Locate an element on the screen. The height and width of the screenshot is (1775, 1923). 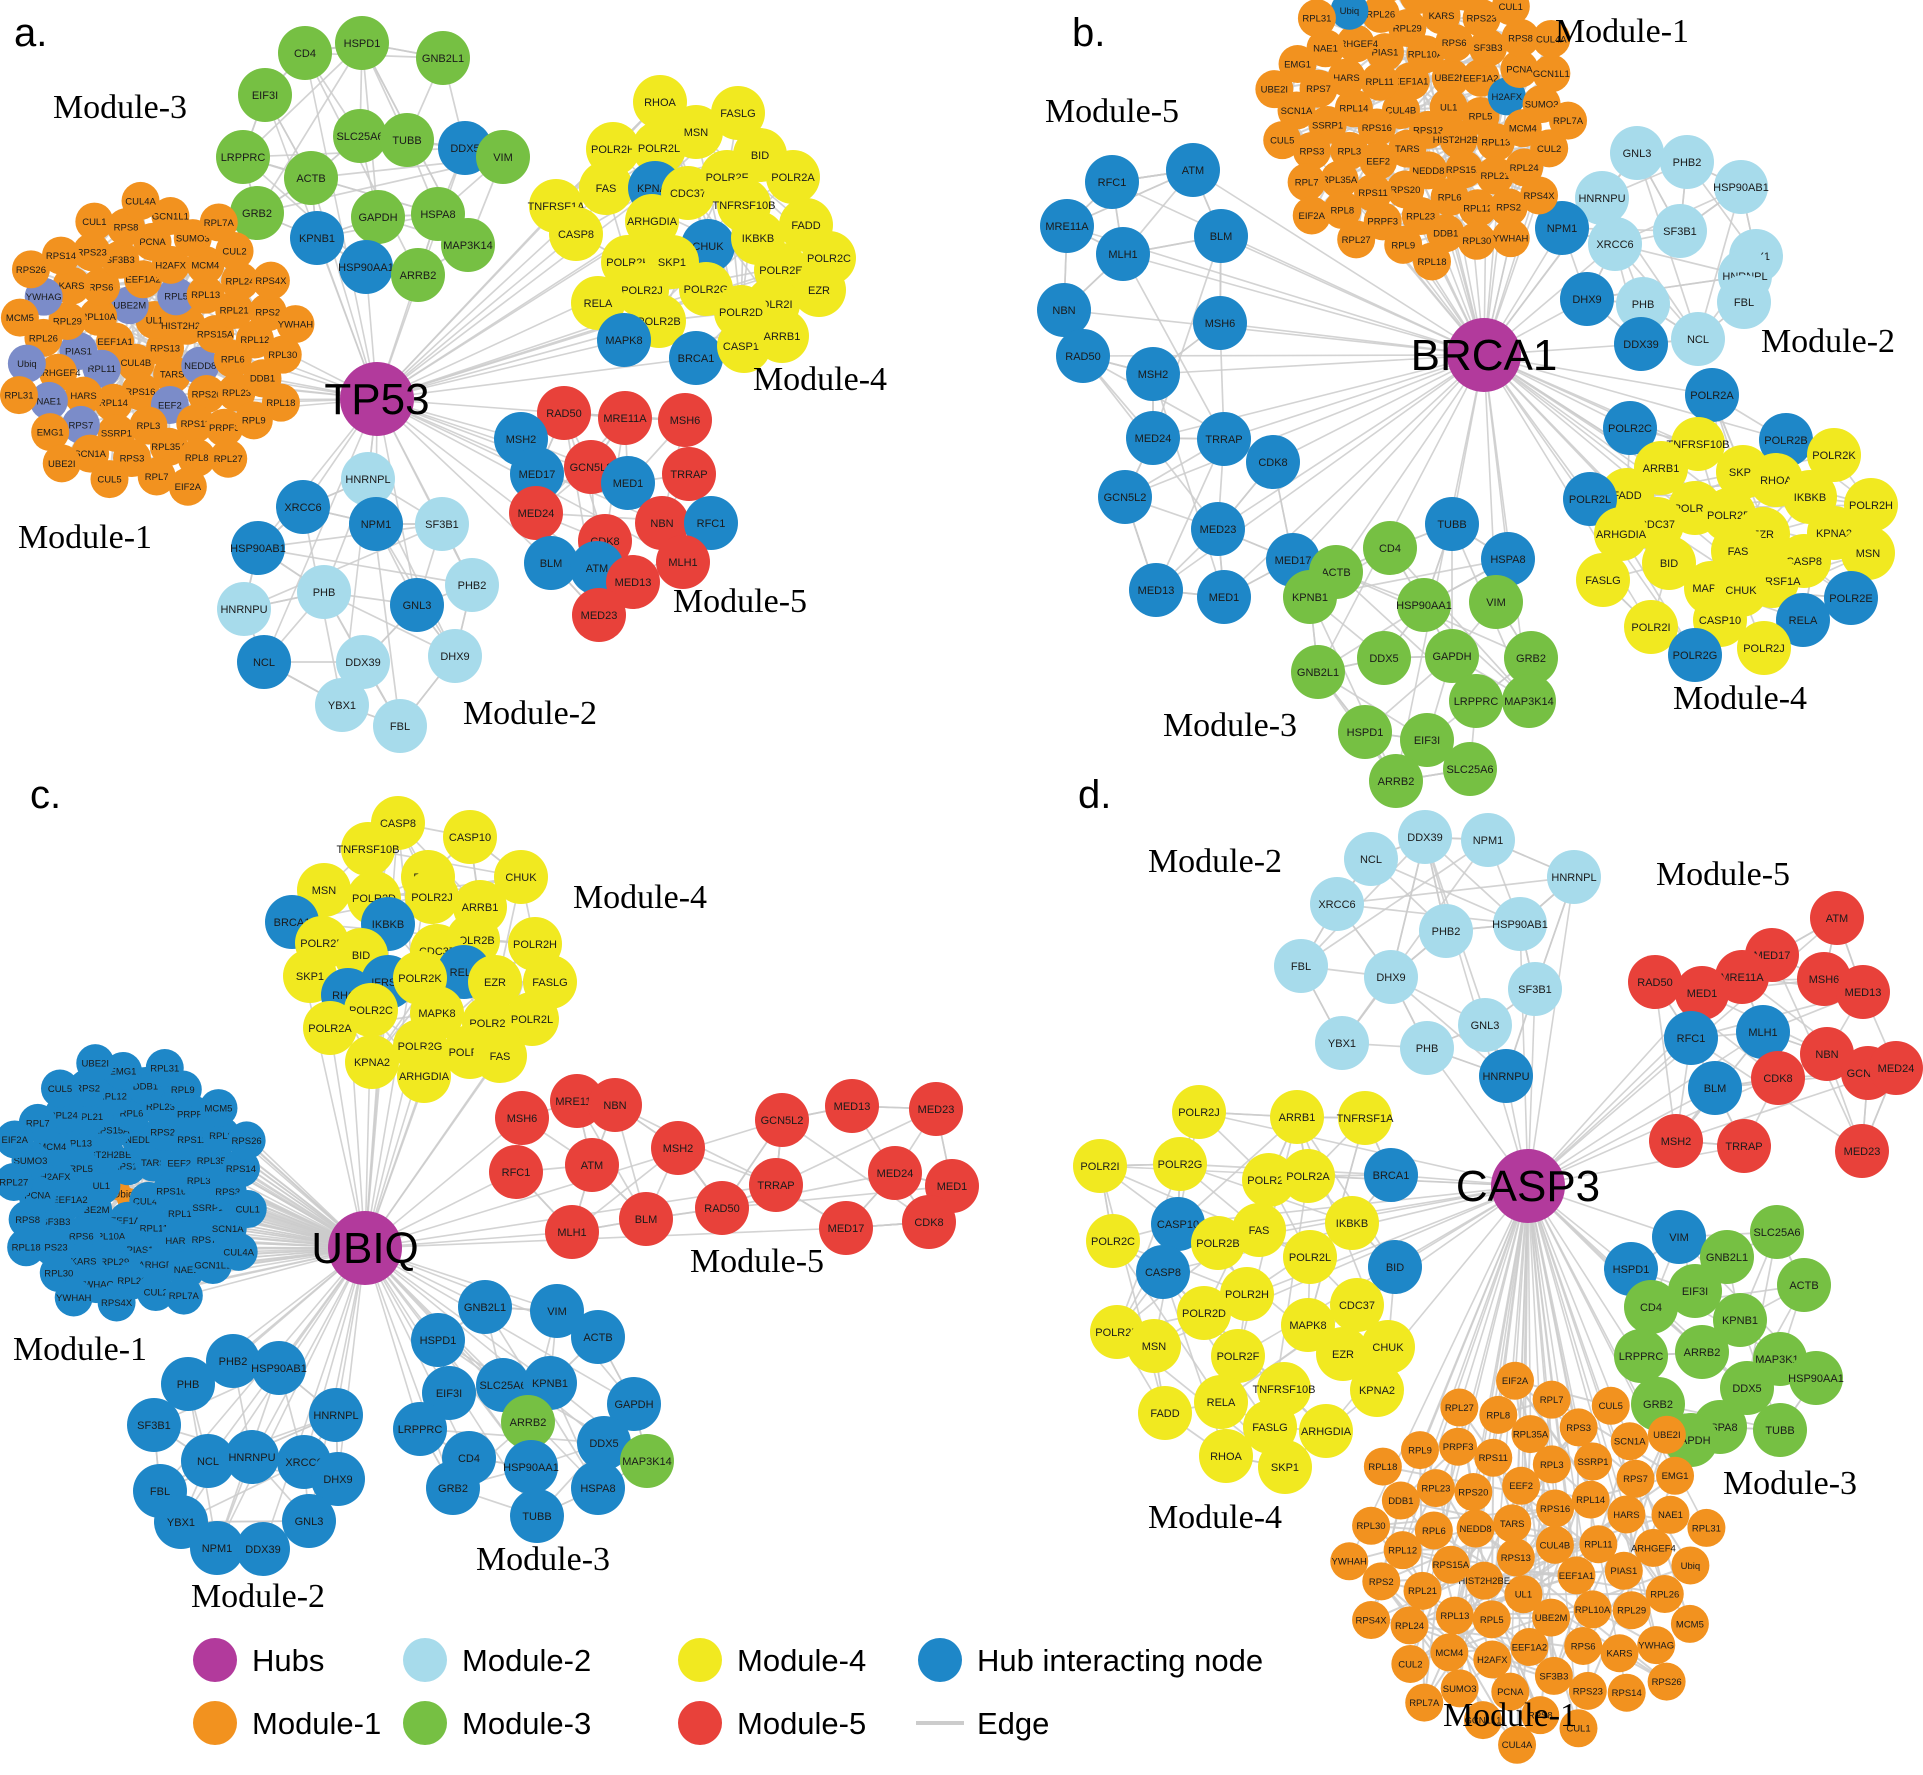
node-label-NAE1: NAE1 is located at coordinates (1325, 49).